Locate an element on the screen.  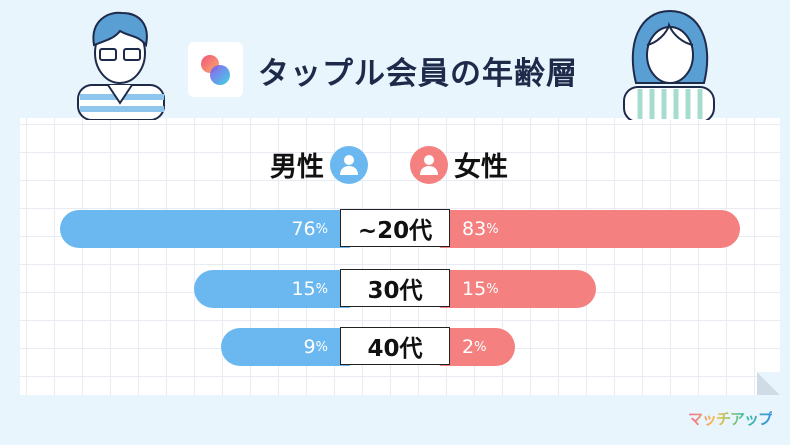
male-value: 76 is located at coordinates (303, 229).